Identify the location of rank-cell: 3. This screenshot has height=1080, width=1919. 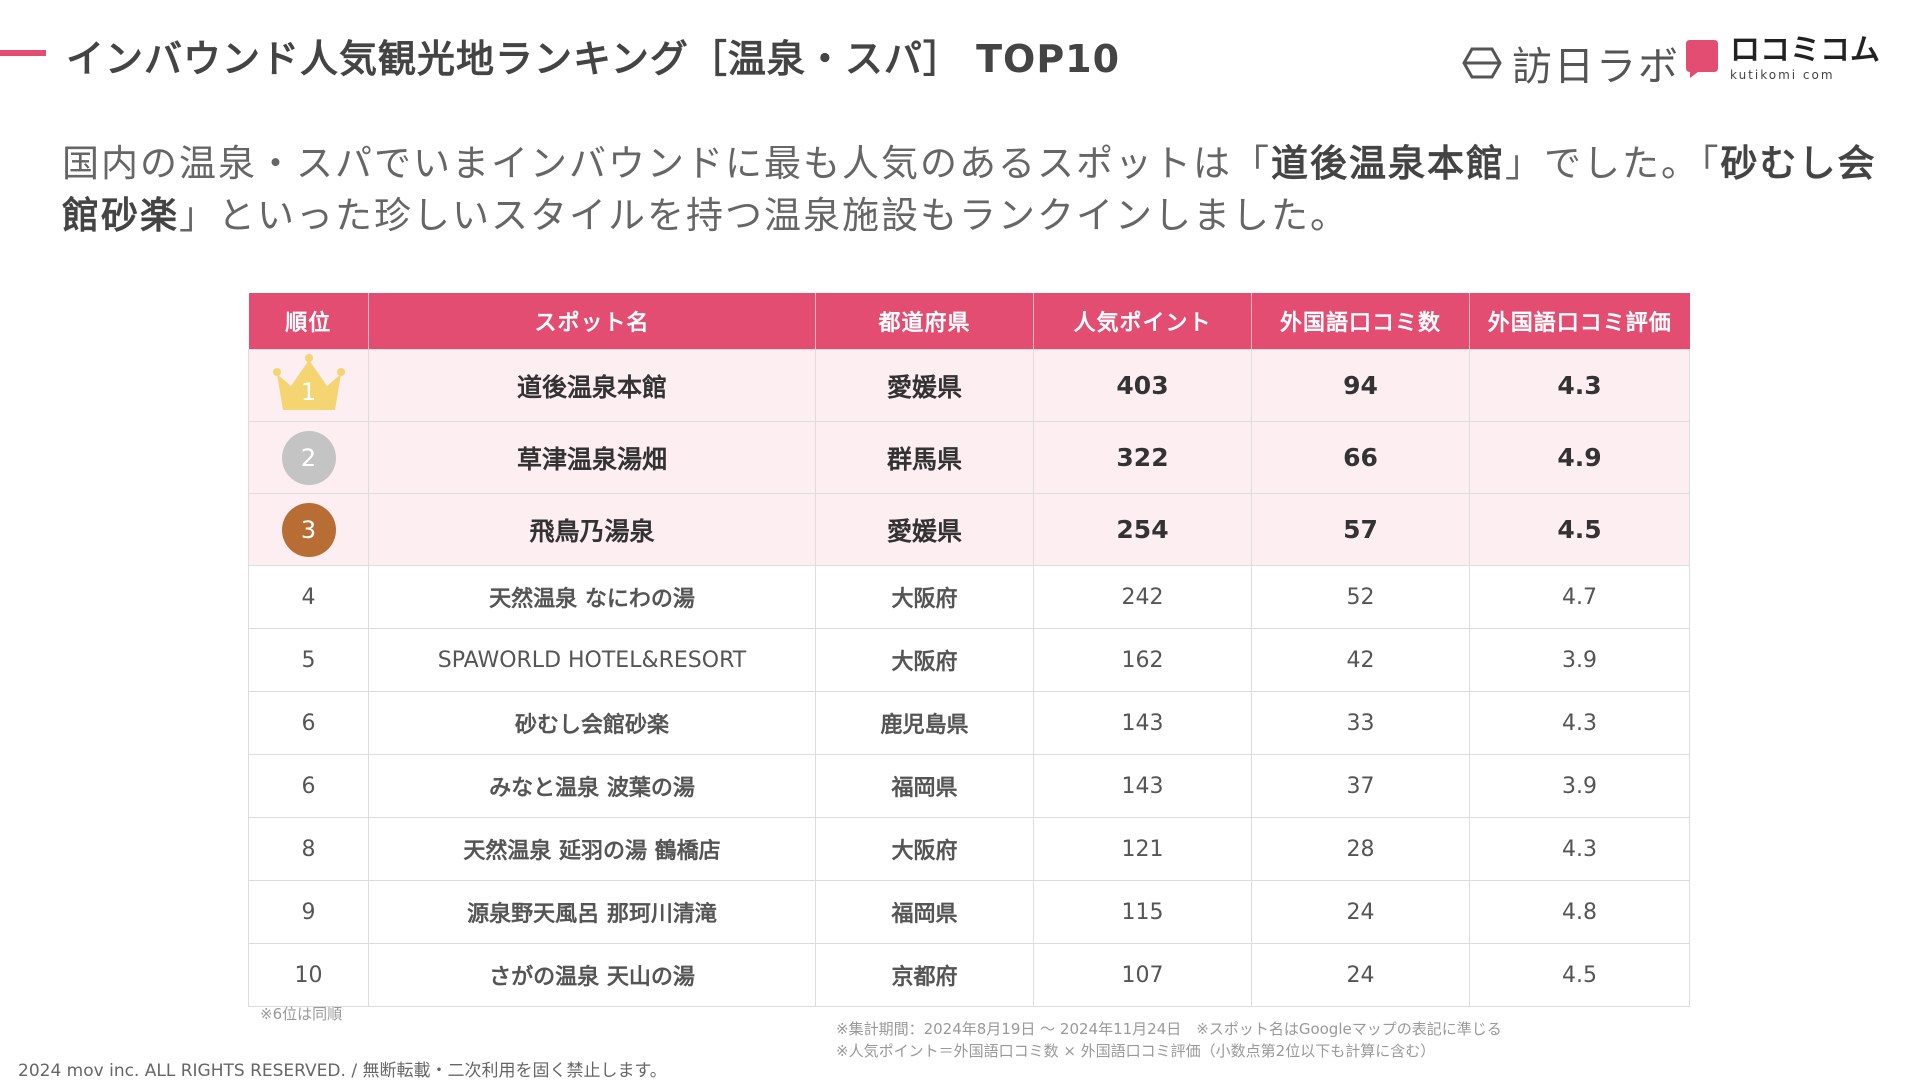
(308, 529).